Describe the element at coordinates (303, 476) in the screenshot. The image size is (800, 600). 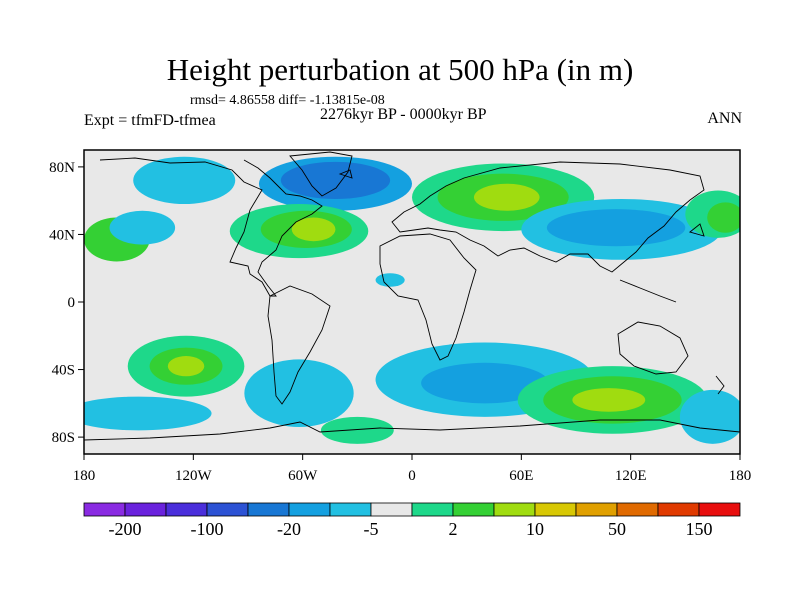
I see `x-tick-label-2: 60W` at that location.